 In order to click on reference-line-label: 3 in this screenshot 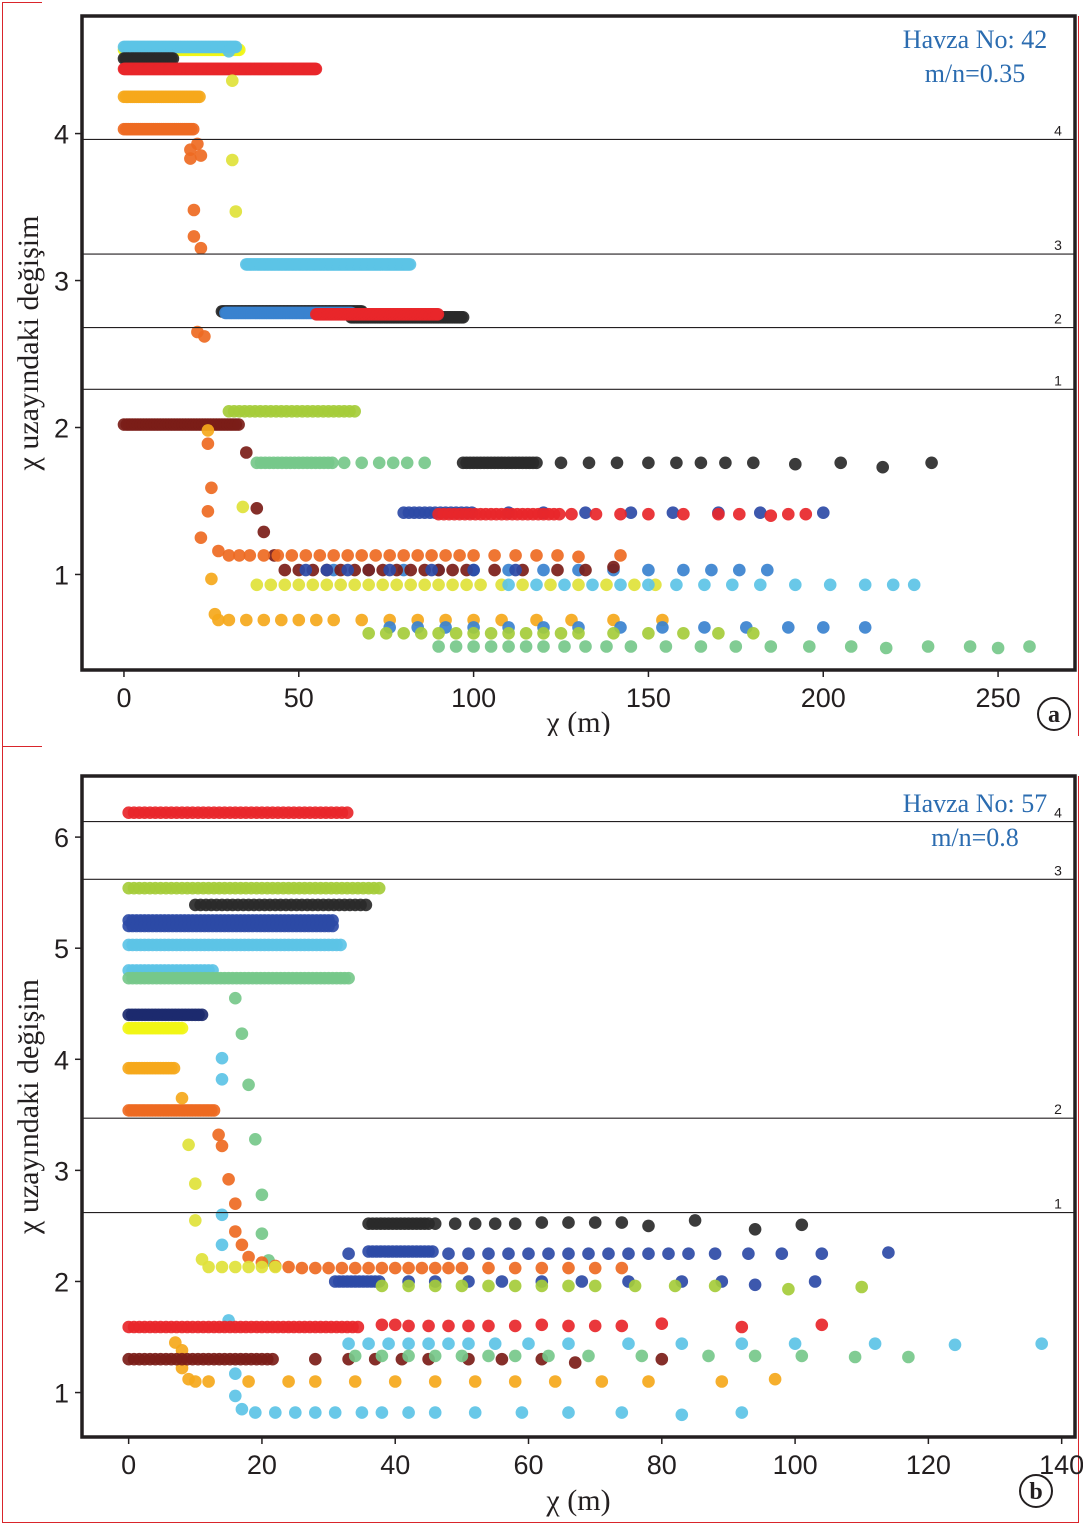, I will do `click(1058, 245)`.